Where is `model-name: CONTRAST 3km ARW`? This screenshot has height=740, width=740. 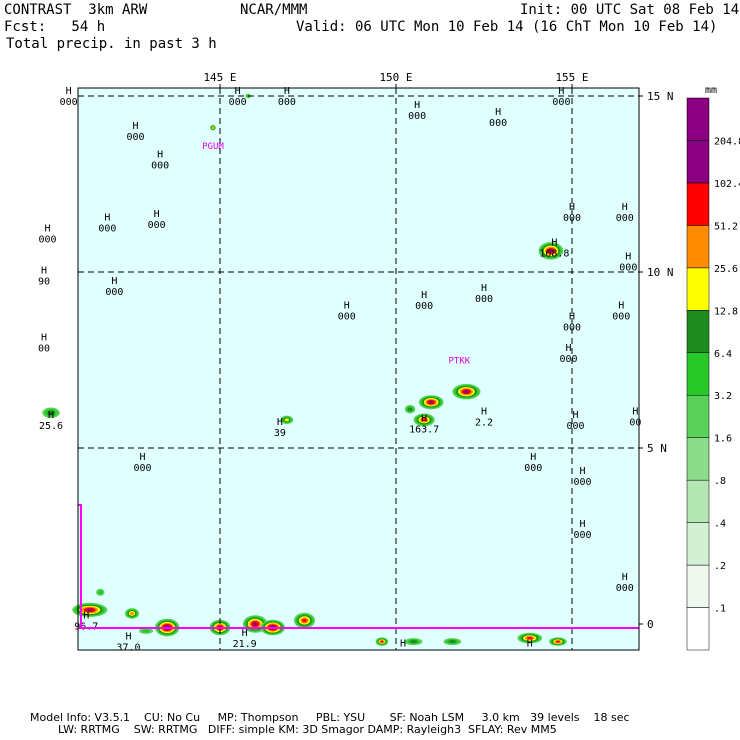 model-name: CONTRAST 3km ARW is located at coordinates (76, 10).